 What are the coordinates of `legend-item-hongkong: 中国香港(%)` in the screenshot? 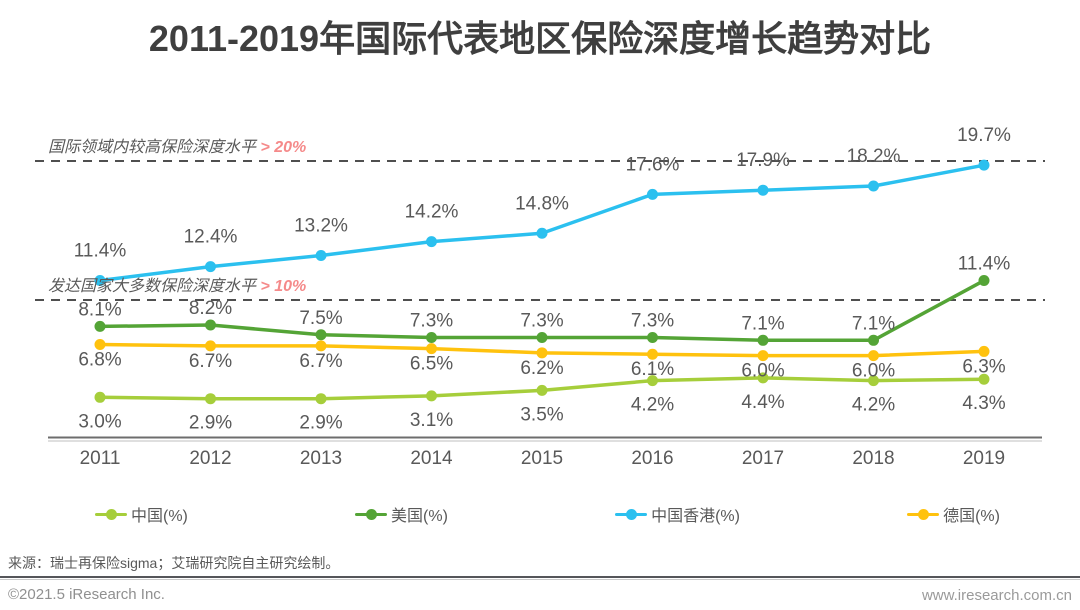 It's located at (677, 514).